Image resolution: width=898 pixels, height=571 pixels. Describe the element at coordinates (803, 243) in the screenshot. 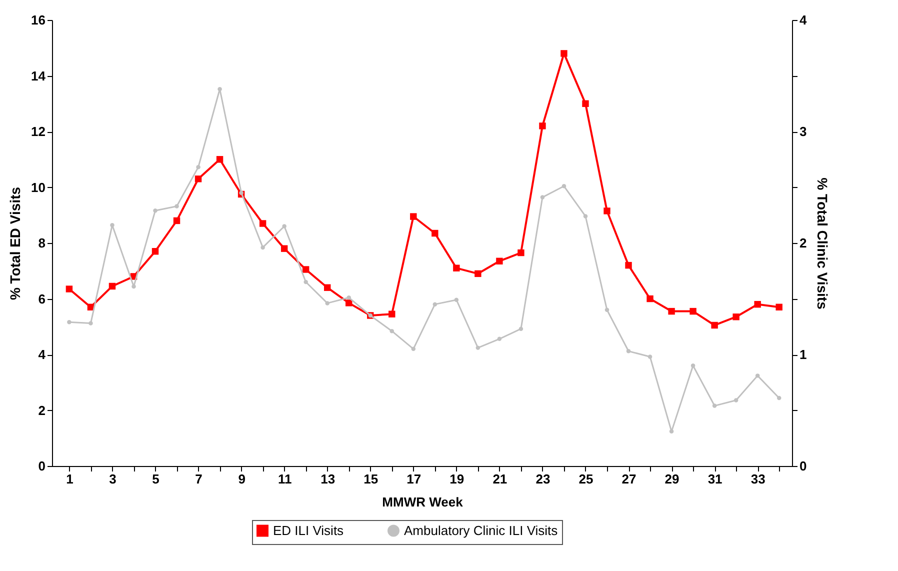

I see `y2-tick-label: 2` at that location.